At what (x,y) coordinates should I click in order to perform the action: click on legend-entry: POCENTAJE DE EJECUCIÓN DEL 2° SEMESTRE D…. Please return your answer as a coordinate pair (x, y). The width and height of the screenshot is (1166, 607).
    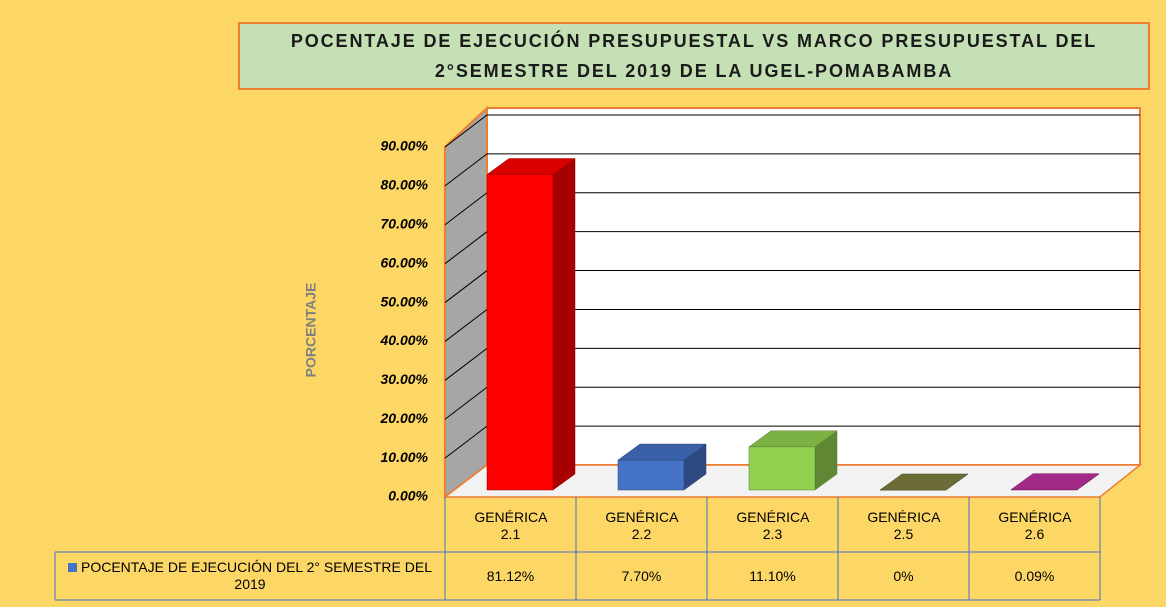
    Looking at the image, I should click on (250, 576).